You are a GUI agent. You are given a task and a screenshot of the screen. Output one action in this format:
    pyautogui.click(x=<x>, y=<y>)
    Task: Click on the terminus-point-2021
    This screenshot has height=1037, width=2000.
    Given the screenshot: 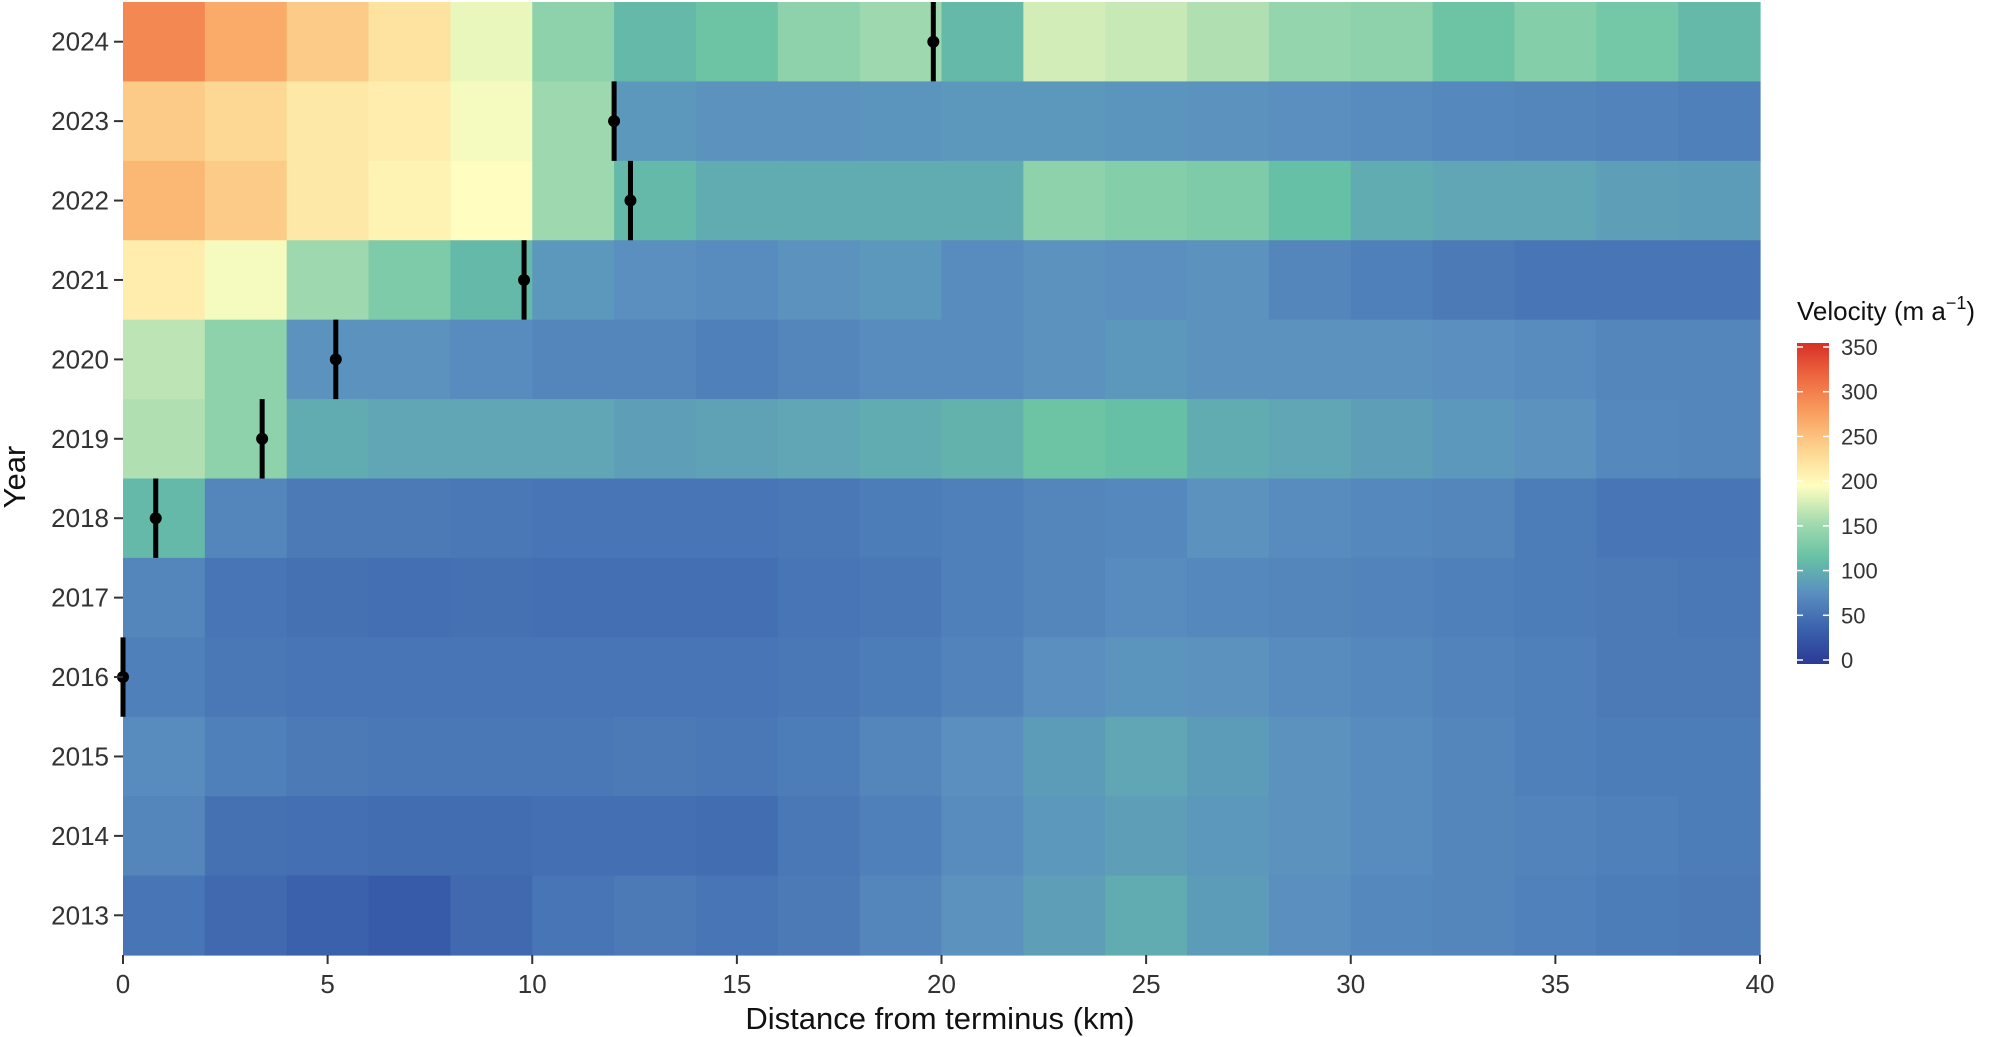 What is the action you would take?
    pyautogui.click(x=524, y=279)
    